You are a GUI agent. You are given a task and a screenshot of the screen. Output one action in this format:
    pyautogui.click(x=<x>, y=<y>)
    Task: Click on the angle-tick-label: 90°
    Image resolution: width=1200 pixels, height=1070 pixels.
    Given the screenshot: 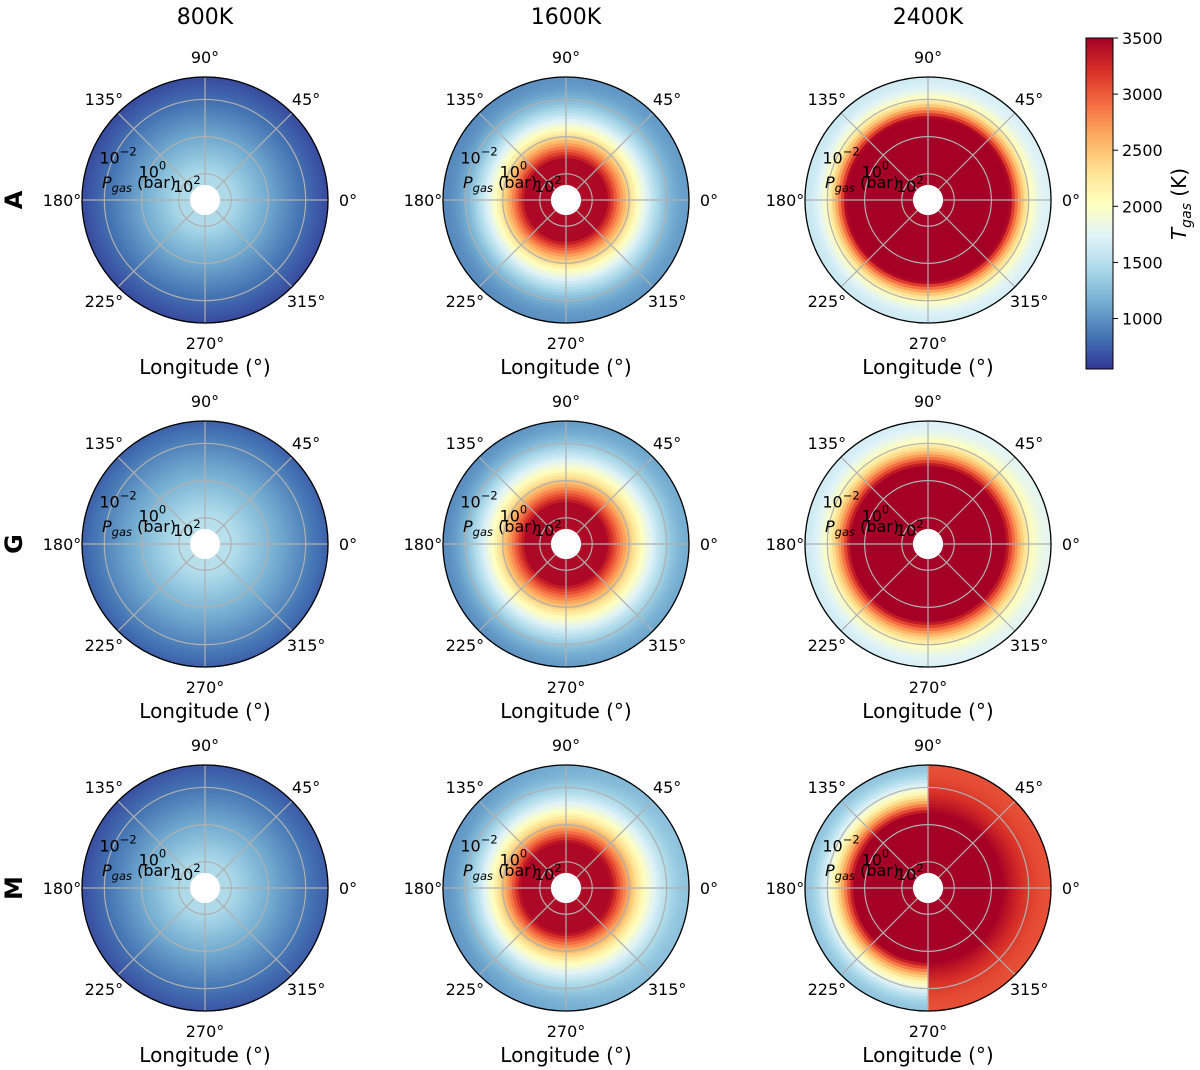 What is the action you would take?
    pyautogui.click(x=205, y=57)
    